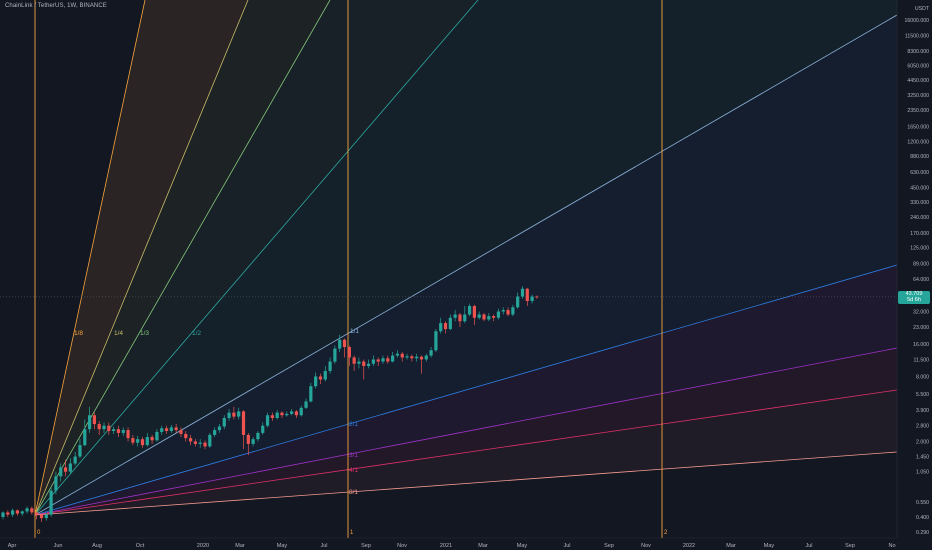  Describe the element at coordinates (922, 473) in the screenshot. I see `price-tick-label: 1.050` at that location.